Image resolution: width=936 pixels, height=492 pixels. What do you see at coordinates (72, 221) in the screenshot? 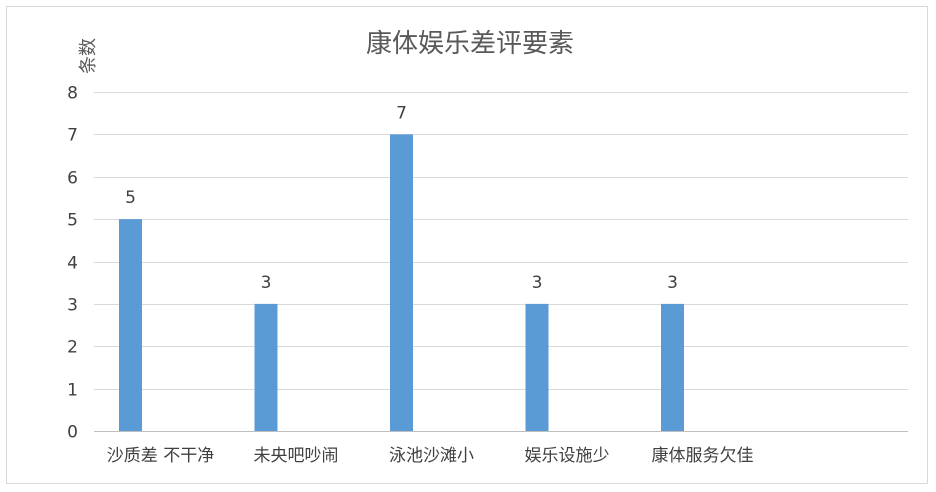
I see `y-tick-label: 5` at bounding box center [72, 221].